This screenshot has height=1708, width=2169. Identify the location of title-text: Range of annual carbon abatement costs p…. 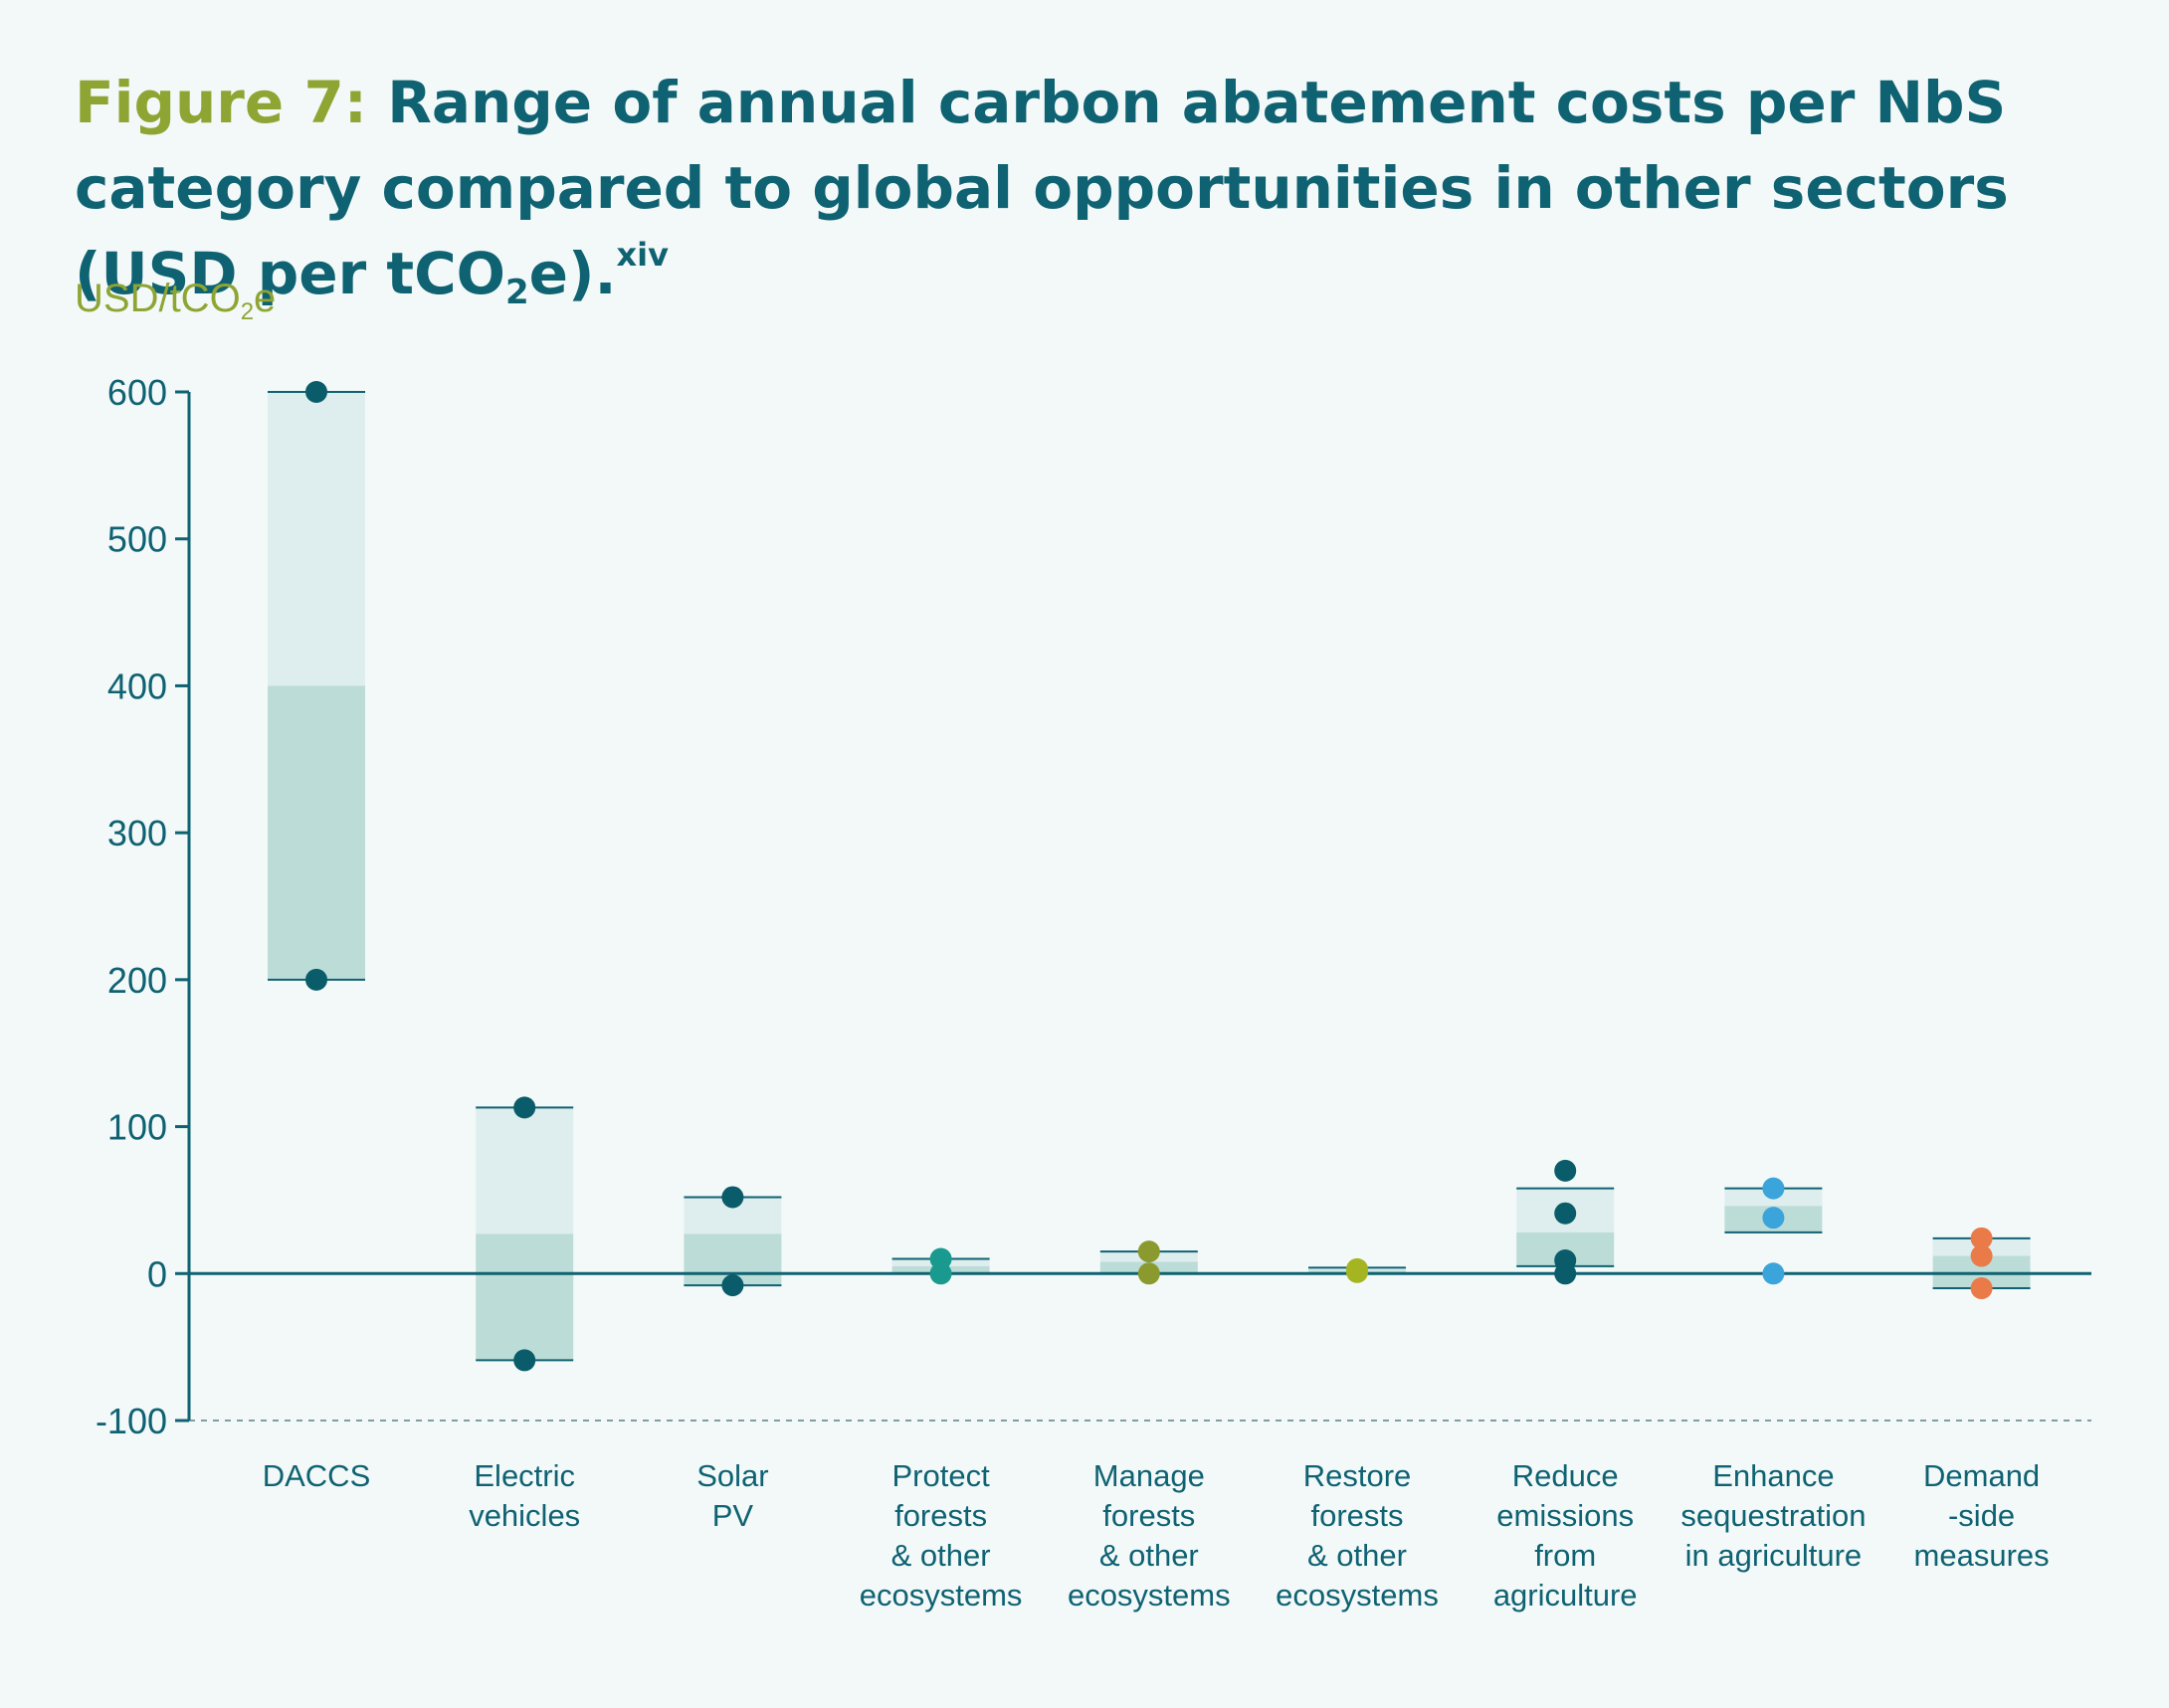
(1042, 188).